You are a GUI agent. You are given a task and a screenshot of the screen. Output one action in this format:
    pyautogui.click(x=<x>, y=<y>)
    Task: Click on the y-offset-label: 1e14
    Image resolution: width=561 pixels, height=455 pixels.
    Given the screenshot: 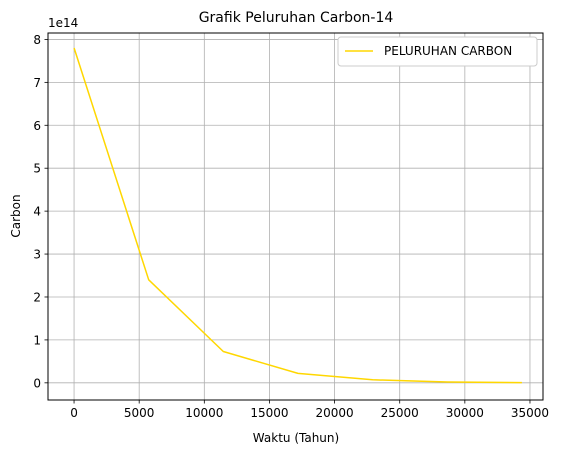 What is the action you would take?
    pyautogui.click(x=63, y=23)
    